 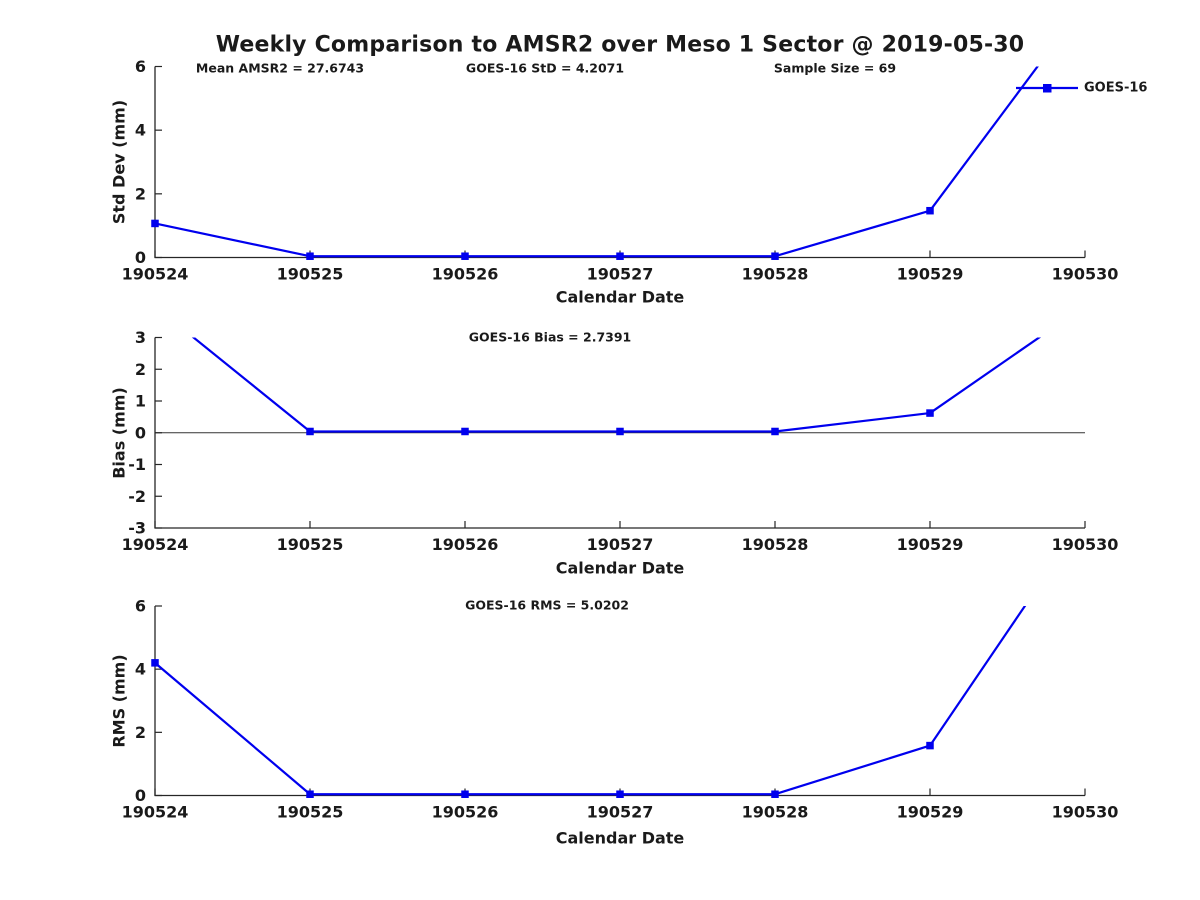 What do you see at coordinates (616, 385) in the screenshot?
I see `data-line-goes16` at bounding box center [616, 385].